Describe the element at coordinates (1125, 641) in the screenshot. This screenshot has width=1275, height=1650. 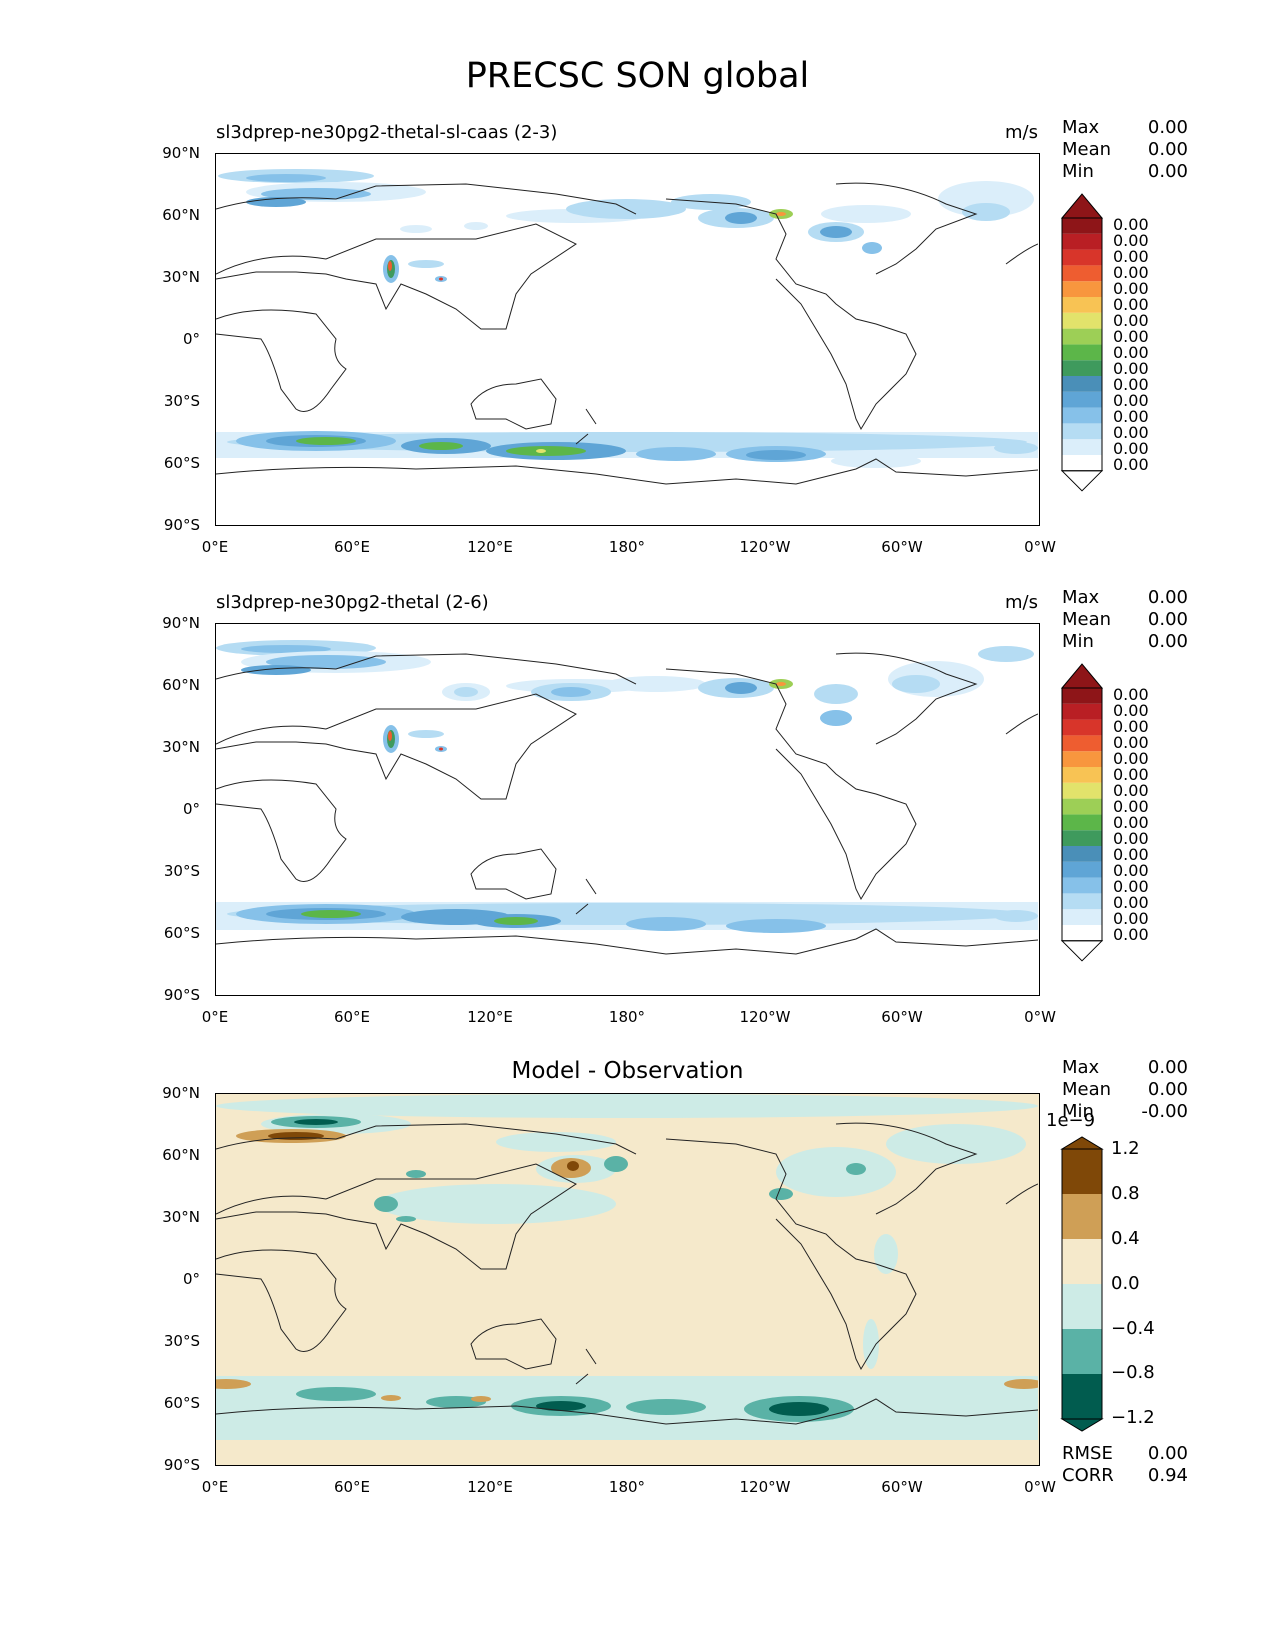
I see `panel-2-stat-min: Min 0.00` at that location.